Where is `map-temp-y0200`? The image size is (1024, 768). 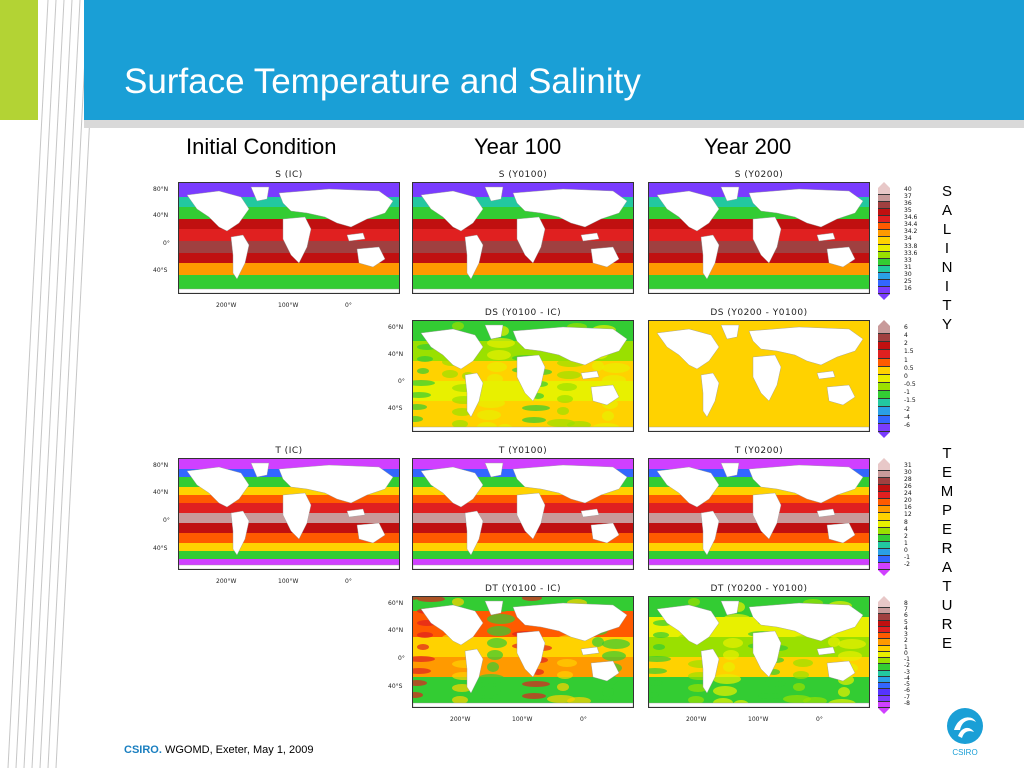 map-temp-y0200 is located at coordinates (759, 514).